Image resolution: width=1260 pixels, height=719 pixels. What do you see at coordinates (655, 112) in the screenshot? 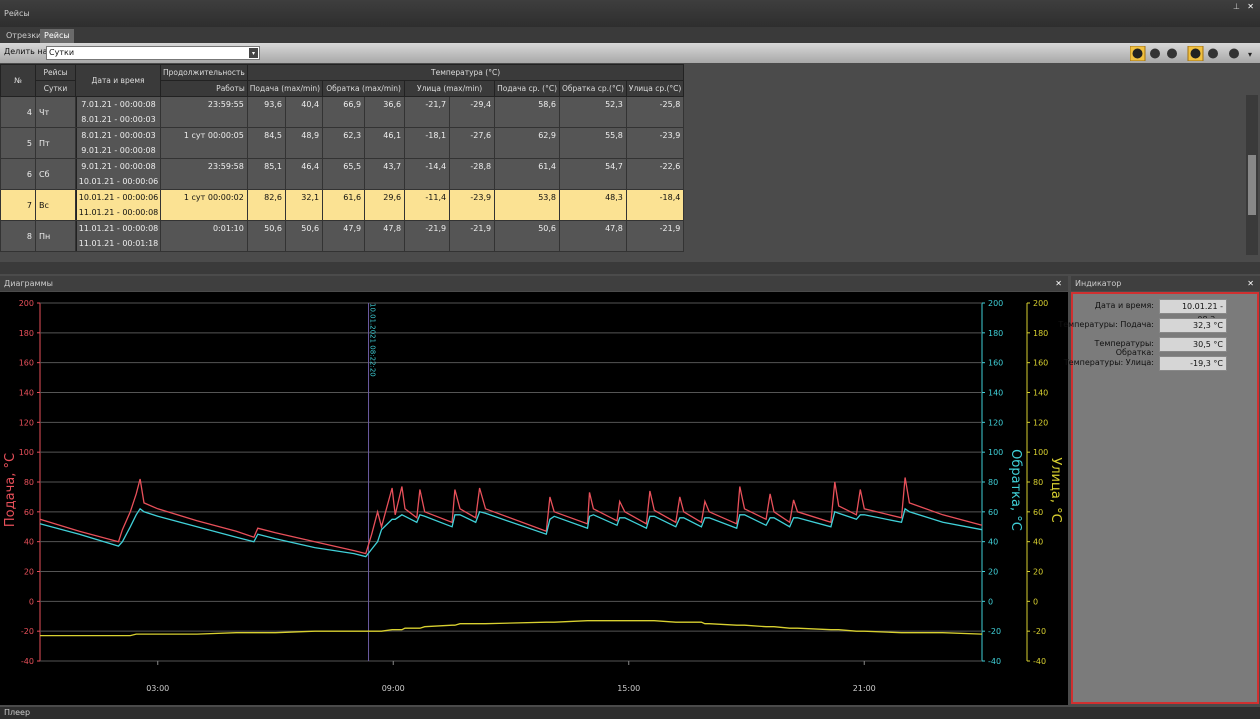
I see `row-value: -25,8` at bounding box center [655, 112].